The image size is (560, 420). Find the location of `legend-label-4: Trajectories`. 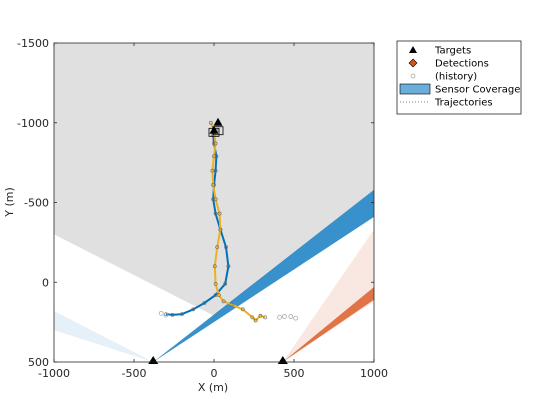

legend-label-4: Trajectories is located at coordinates (463, 103).